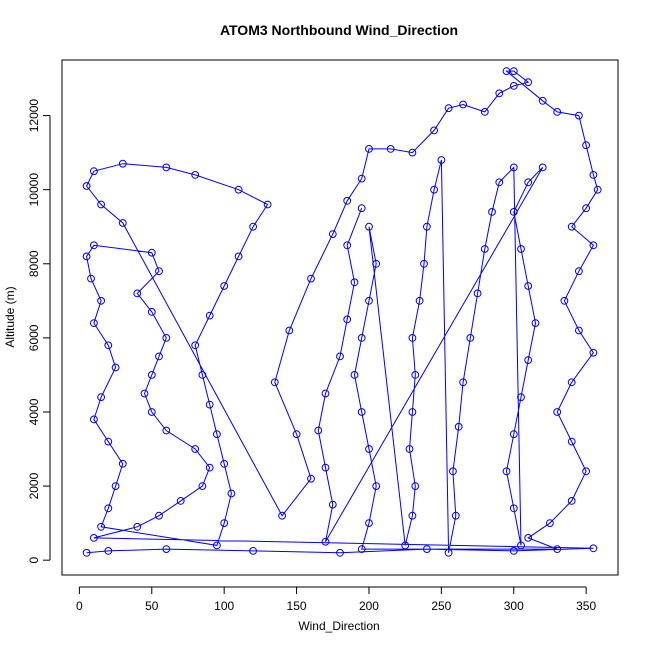 This screenshot has height=650, width=650. What do you see at coordinates (297, 606) in the screenshot?
I see `x-tick-label: 150` at bounding box center [297, 606].